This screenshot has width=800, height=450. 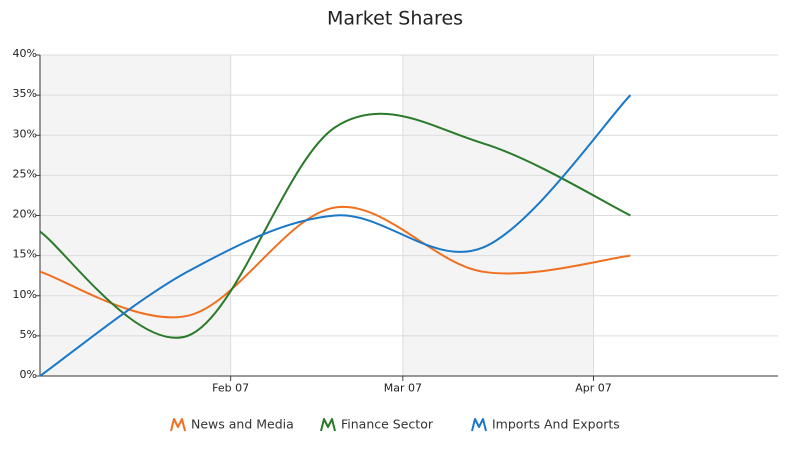 I want to click on y-tick-label: 10%, so click(x=25, y=294).